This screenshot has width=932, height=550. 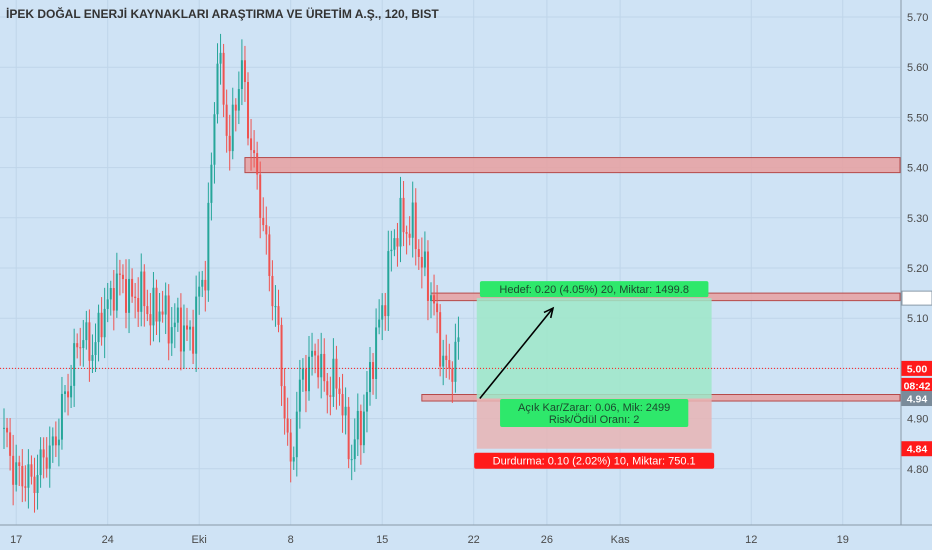 I want to click on reward-area, so click(x=594, y=348).